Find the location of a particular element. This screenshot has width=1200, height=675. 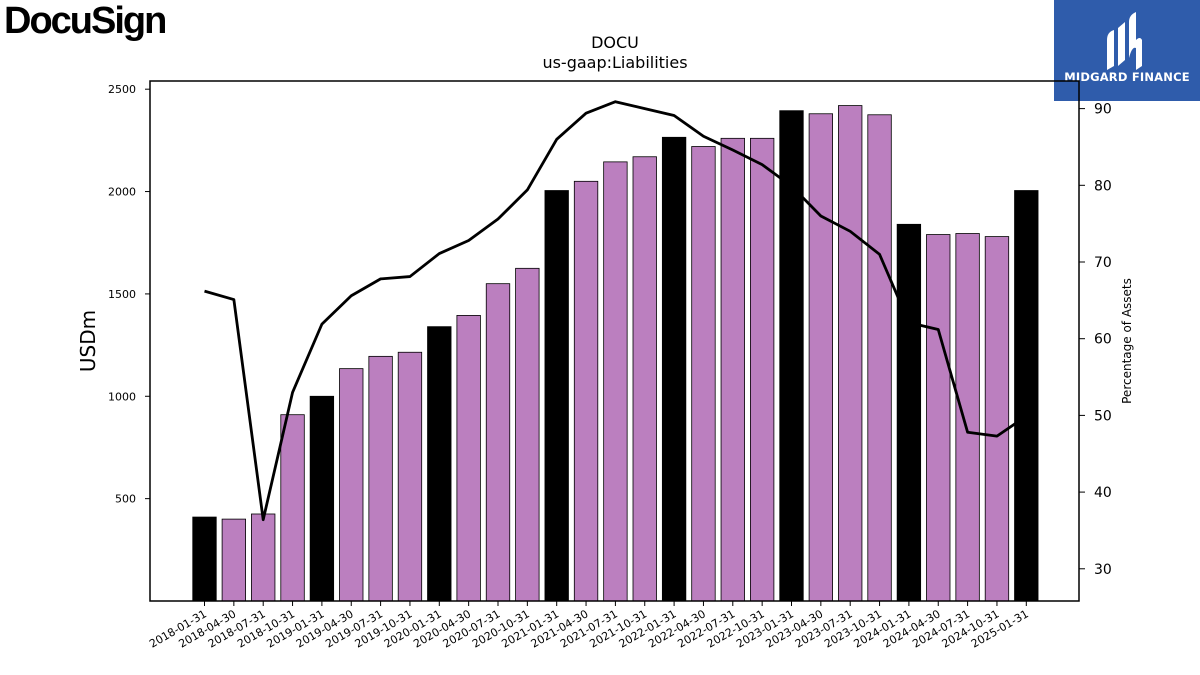

partner-name: MIDGARD FINANCE is located at coordinates (1127, 77).